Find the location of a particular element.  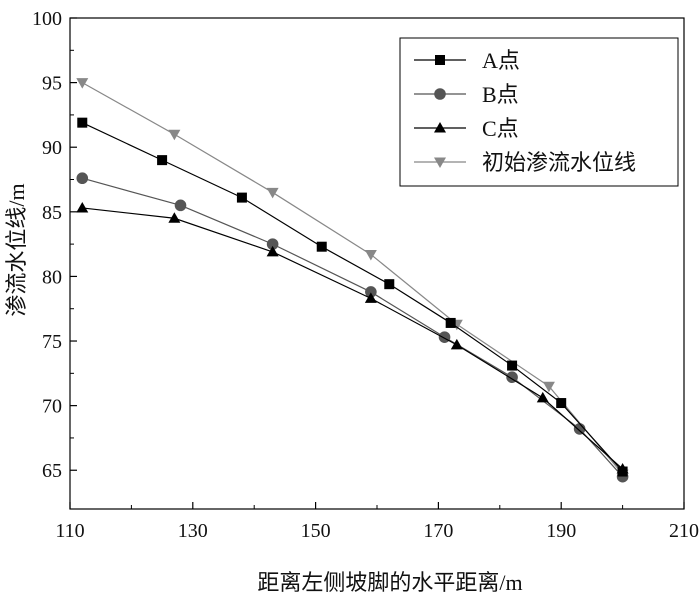

legend-label: B点 is located at coordinates (500, 94).